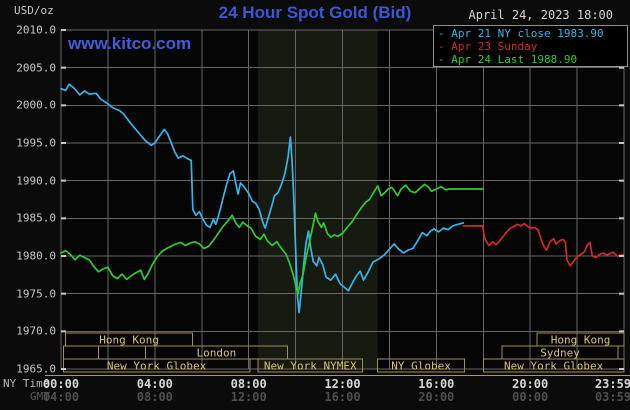  What do you see at coordinates (61, 384) in the screenshot?
I see `x-axis-tick-ny: 00:00` at bounding box center [61, 384].